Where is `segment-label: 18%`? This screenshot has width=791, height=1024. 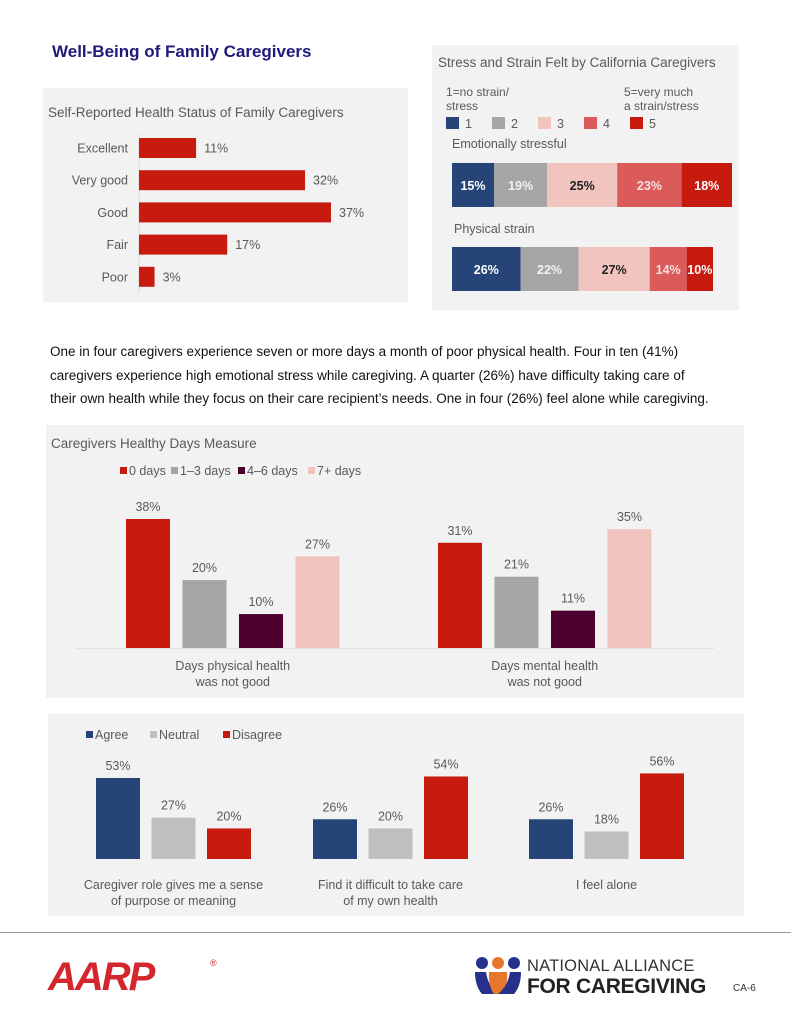 segment-label: 18% is located at coordinates (706, 186).